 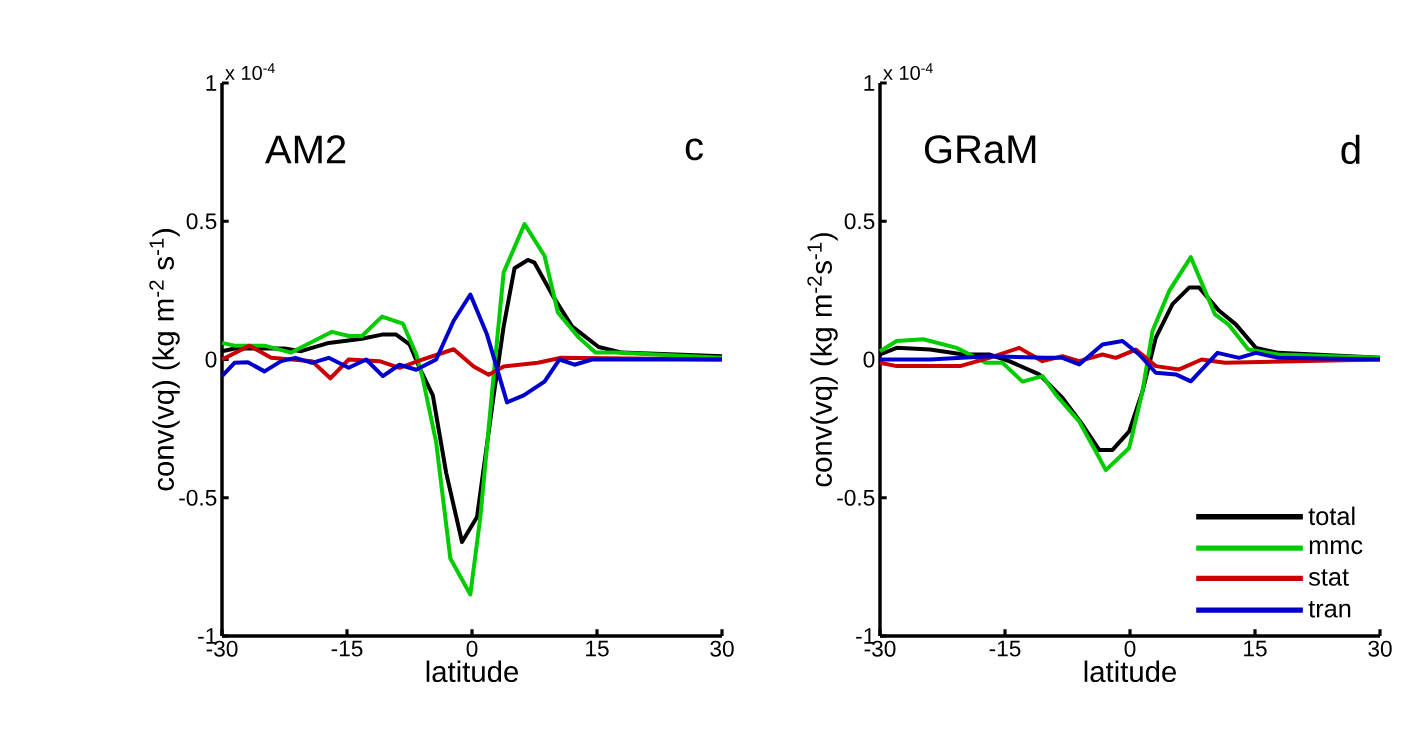 I want to click on annotation: c, so click(x=694, y=149).